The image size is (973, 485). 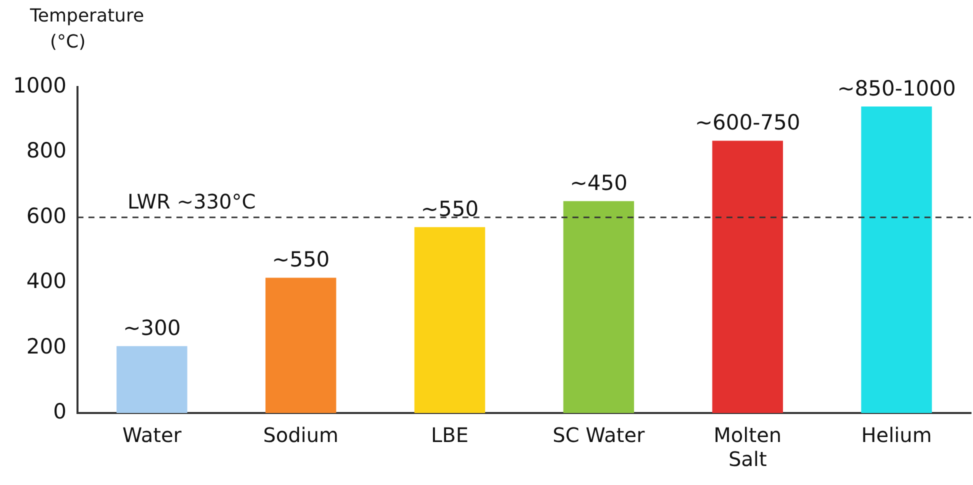 What do you see at coordinates (450, 435) in the screenshot?
I see `x-tick-label: LBE` at bounding box center [450, 435].